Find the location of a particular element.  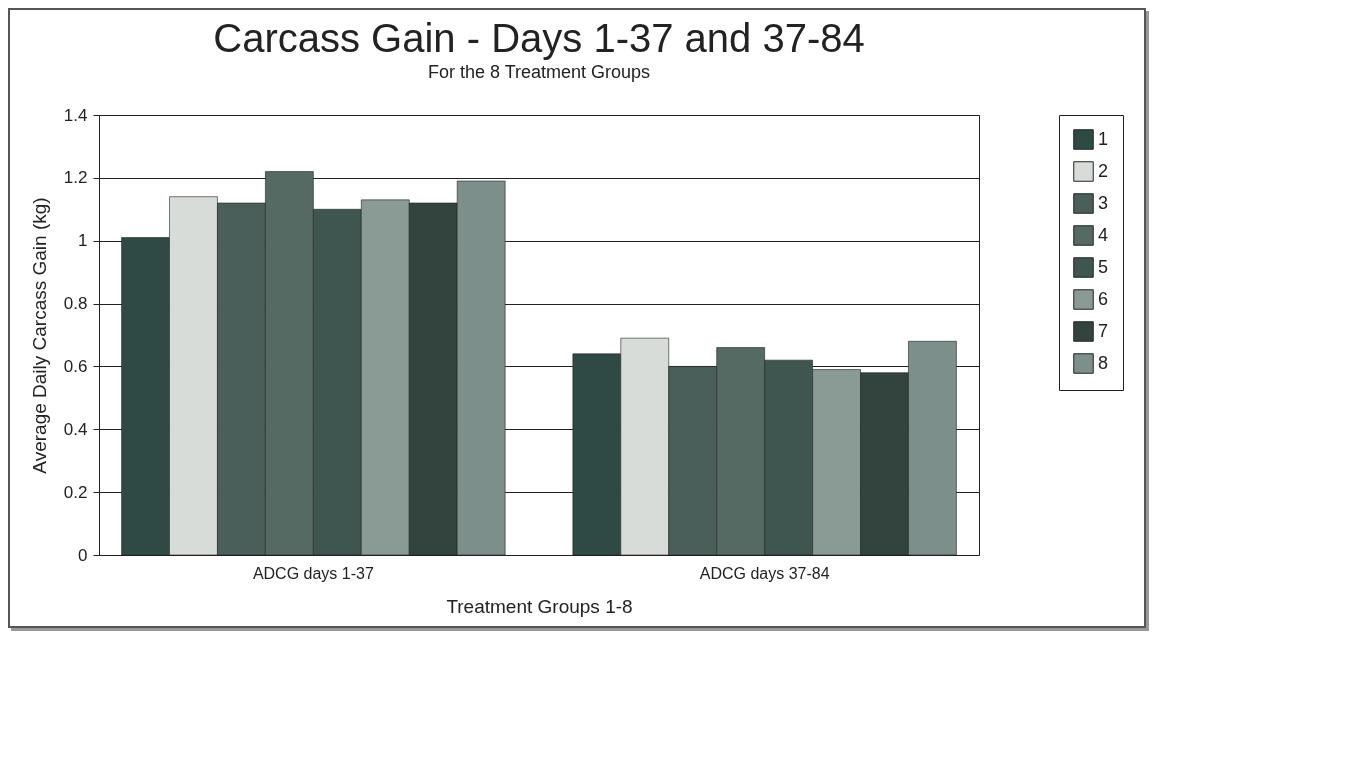

legend-label: 4 is located at coordinates (1103, 234).